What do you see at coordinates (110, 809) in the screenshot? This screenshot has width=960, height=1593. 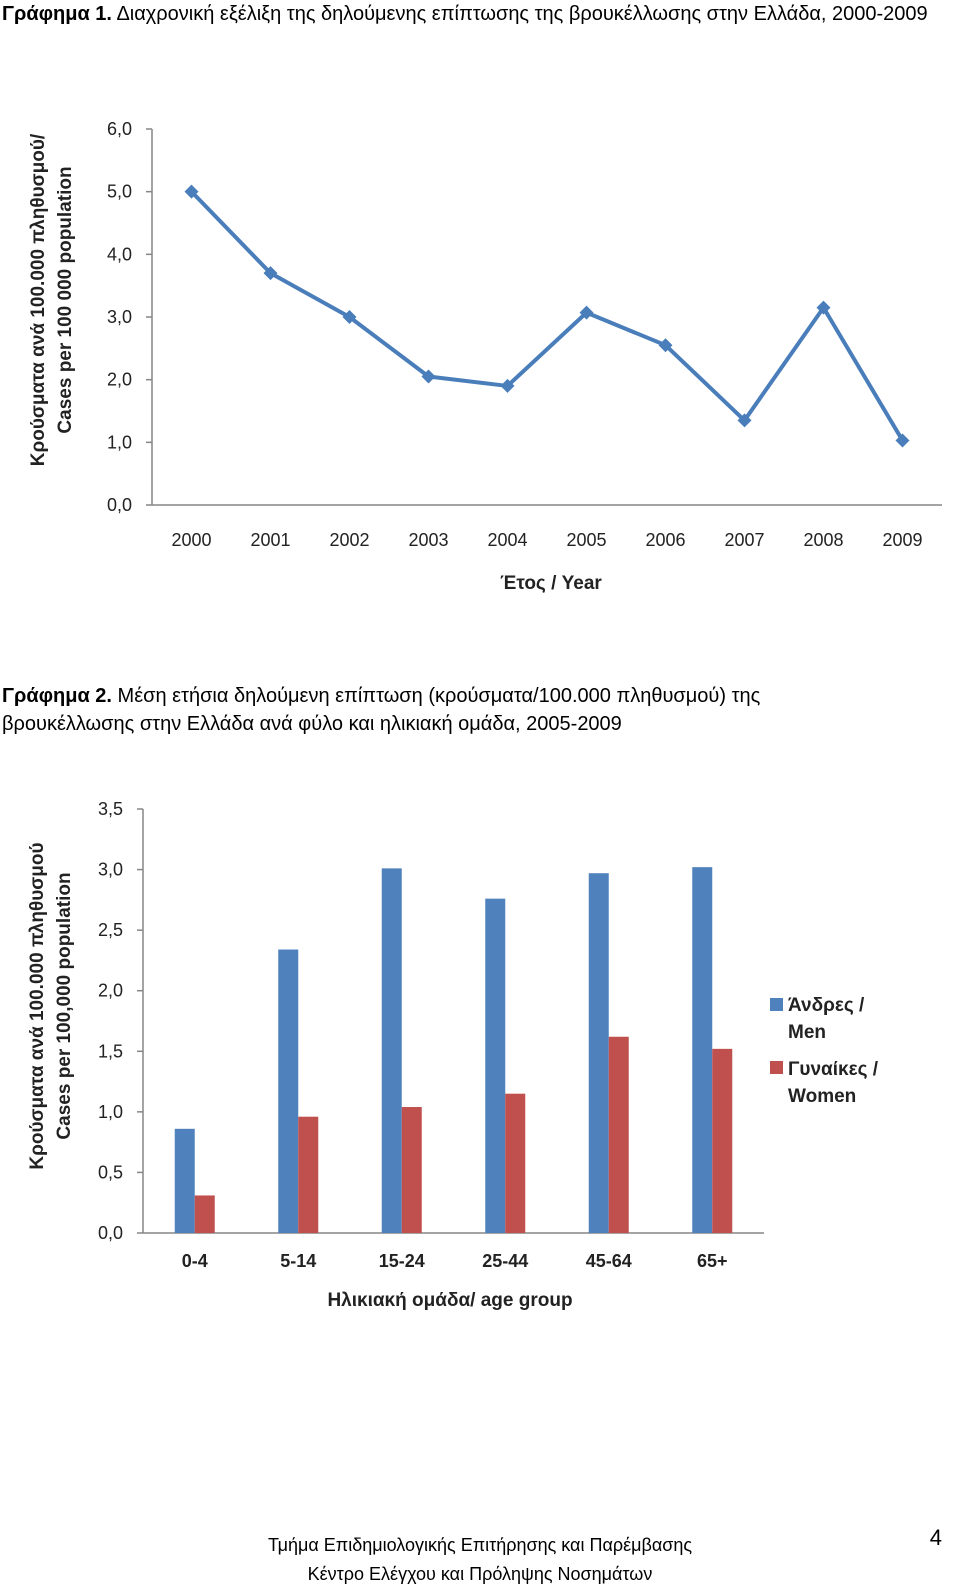 I see `chart2-ytick-label: 3,5` at bounding box center [110, 809].